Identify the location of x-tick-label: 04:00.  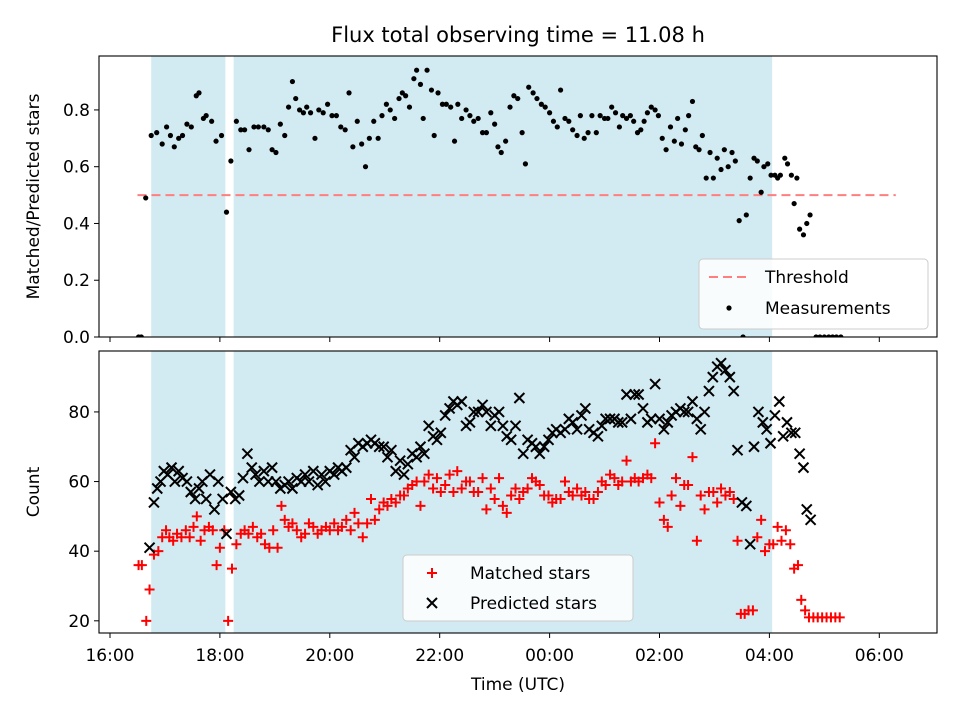
(769, 656).